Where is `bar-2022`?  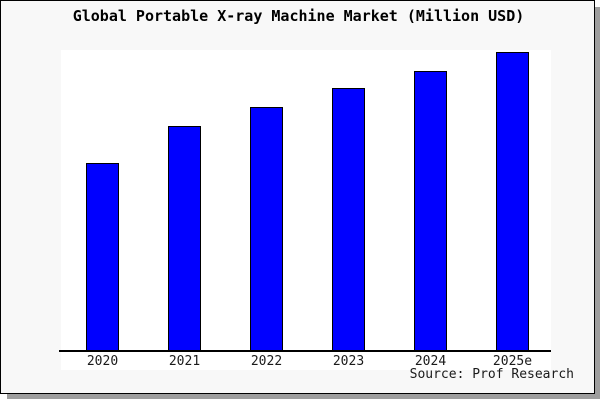
bar-2022 is located at coordinates (266, 229).